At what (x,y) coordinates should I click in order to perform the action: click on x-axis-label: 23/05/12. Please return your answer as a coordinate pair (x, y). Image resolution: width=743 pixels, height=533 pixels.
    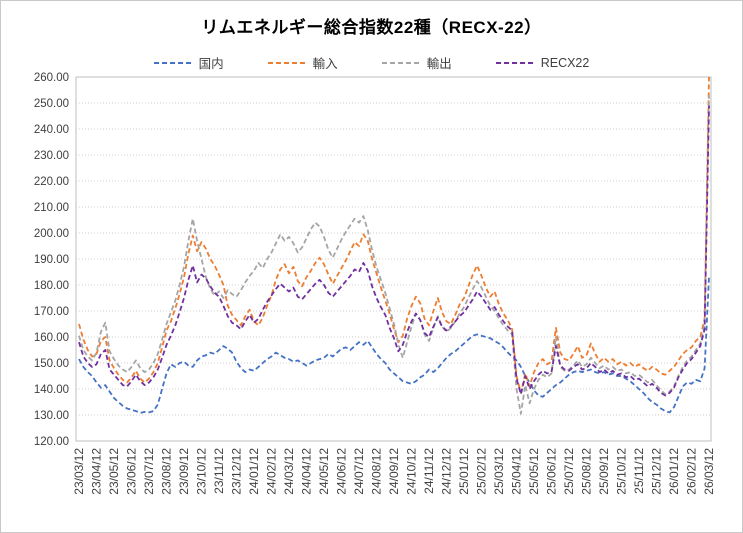
    Looking at the image, I should click on (114, 471).